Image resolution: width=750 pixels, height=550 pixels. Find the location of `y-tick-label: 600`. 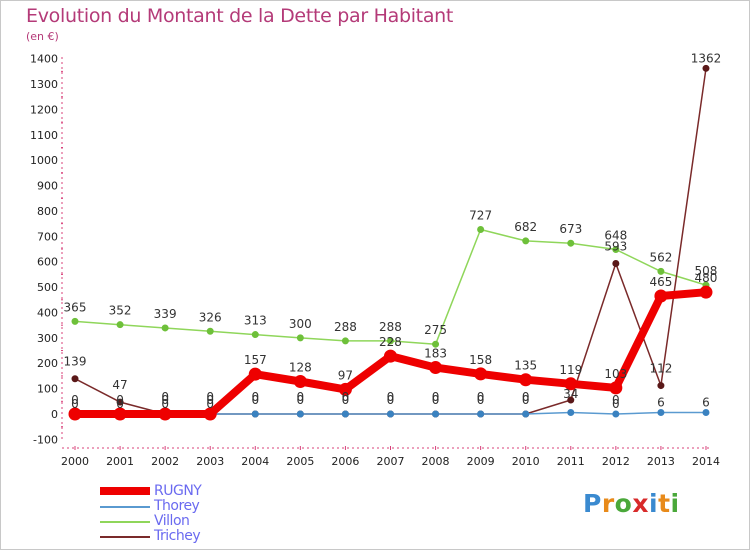

y-tick-label: 600 is located at coordinates (47, 262).